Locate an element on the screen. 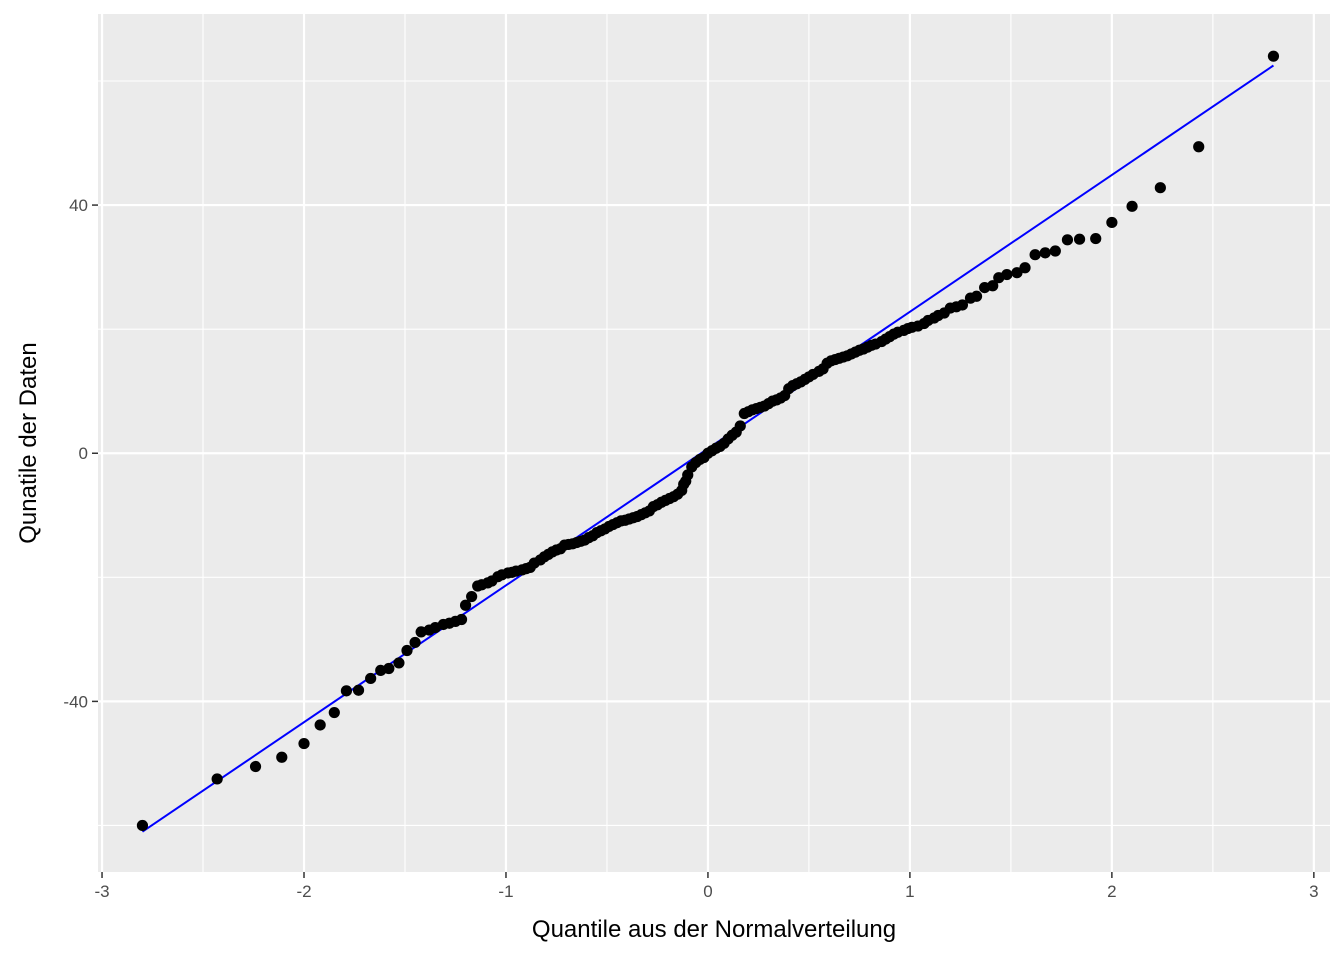 The width and height of the screenshot is (1344, 960). y-tick-label: 40 is located at coordinates (78, 205).